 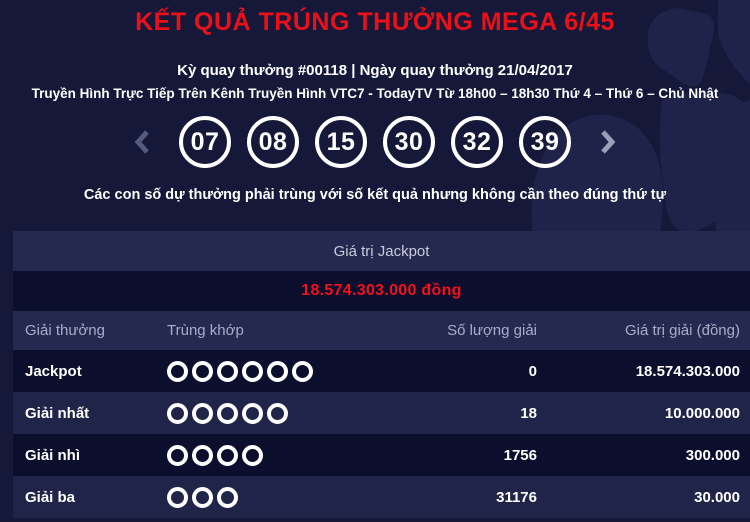 What do you see at coordinates (516, 497) in the screenshot?
I see `winners-count: 31176` at bounding box center [516, 497].